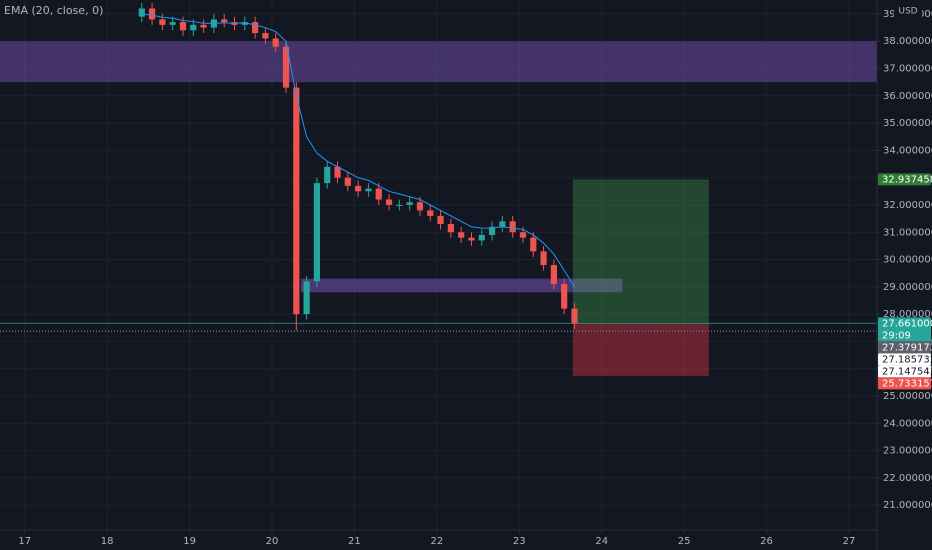  Describe the element at coordinates (907, 123) in the screenshot. I see `y-tick-label: 35.00000000` at that location.